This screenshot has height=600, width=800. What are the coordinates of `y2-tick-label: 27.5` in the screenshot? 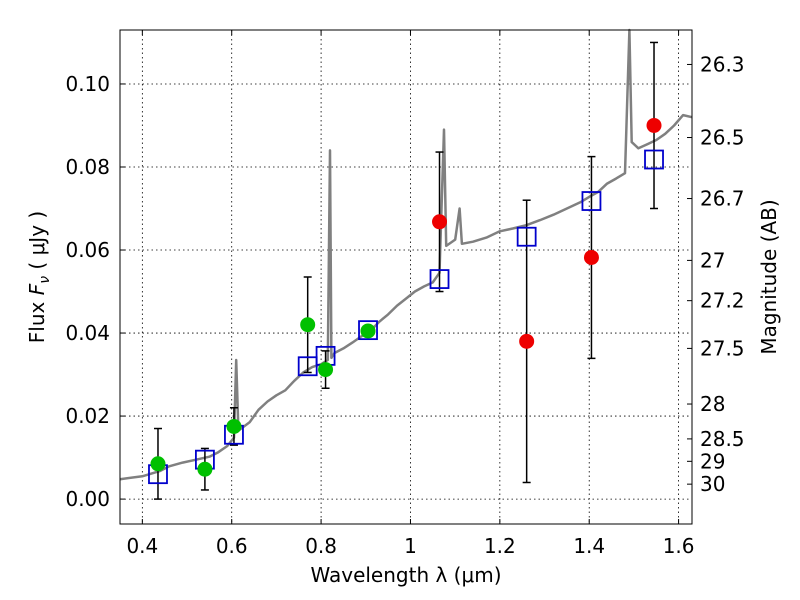 It's located at (722, 348).